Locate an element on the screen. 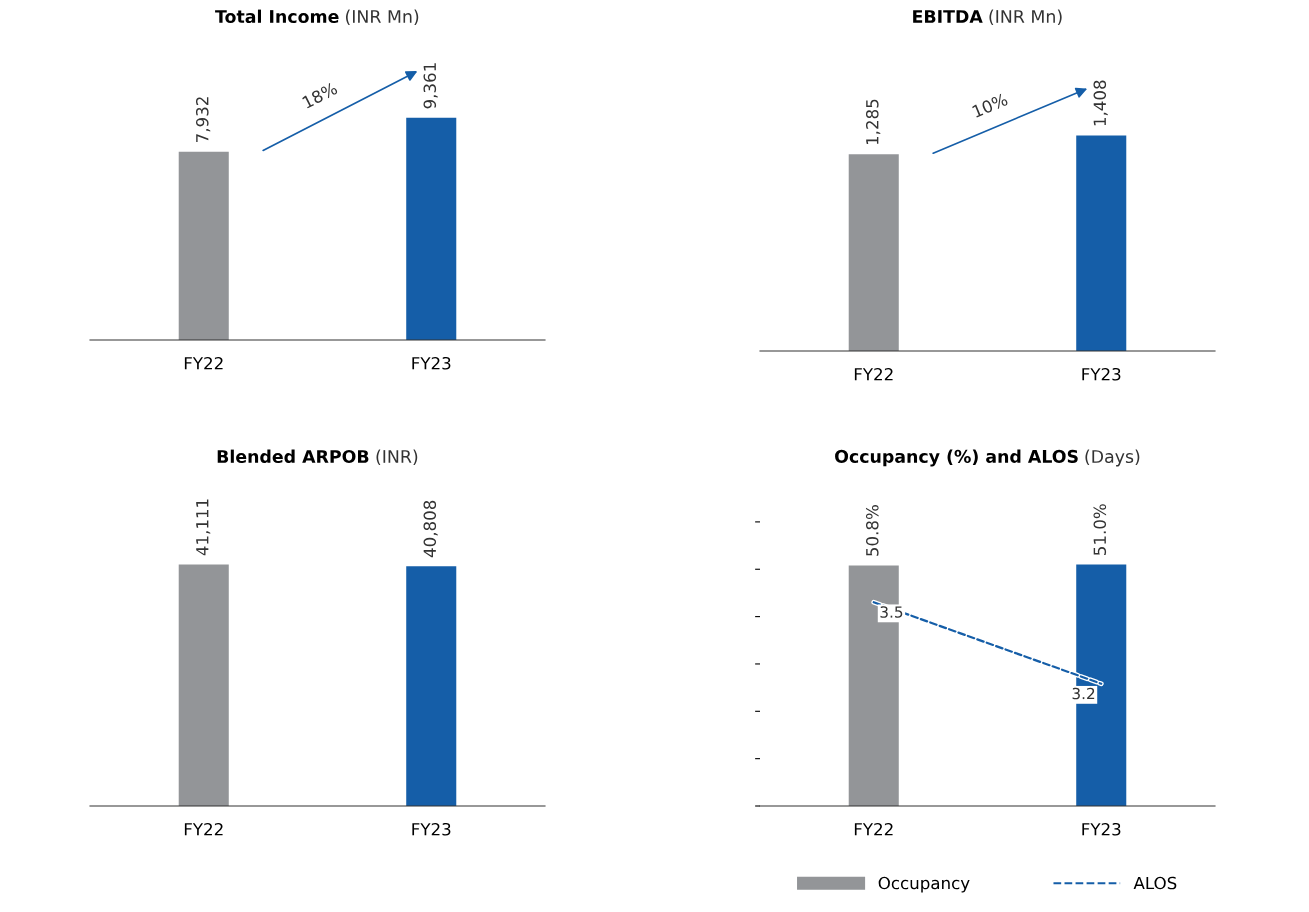  data-label: 9,361 is located at coordinates (430, 86).